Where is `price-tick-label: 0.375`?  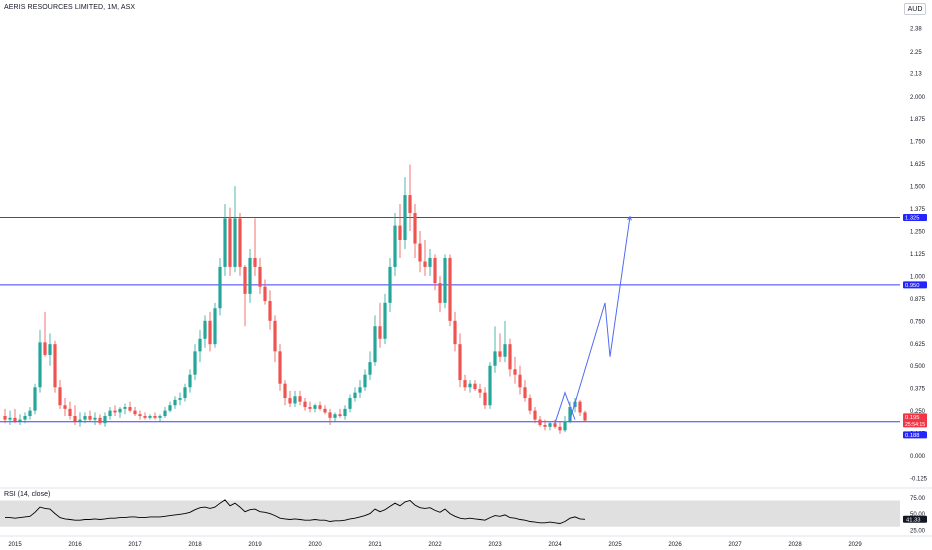
price-tick-label: 0.375 is located at coordinates (918, 390).